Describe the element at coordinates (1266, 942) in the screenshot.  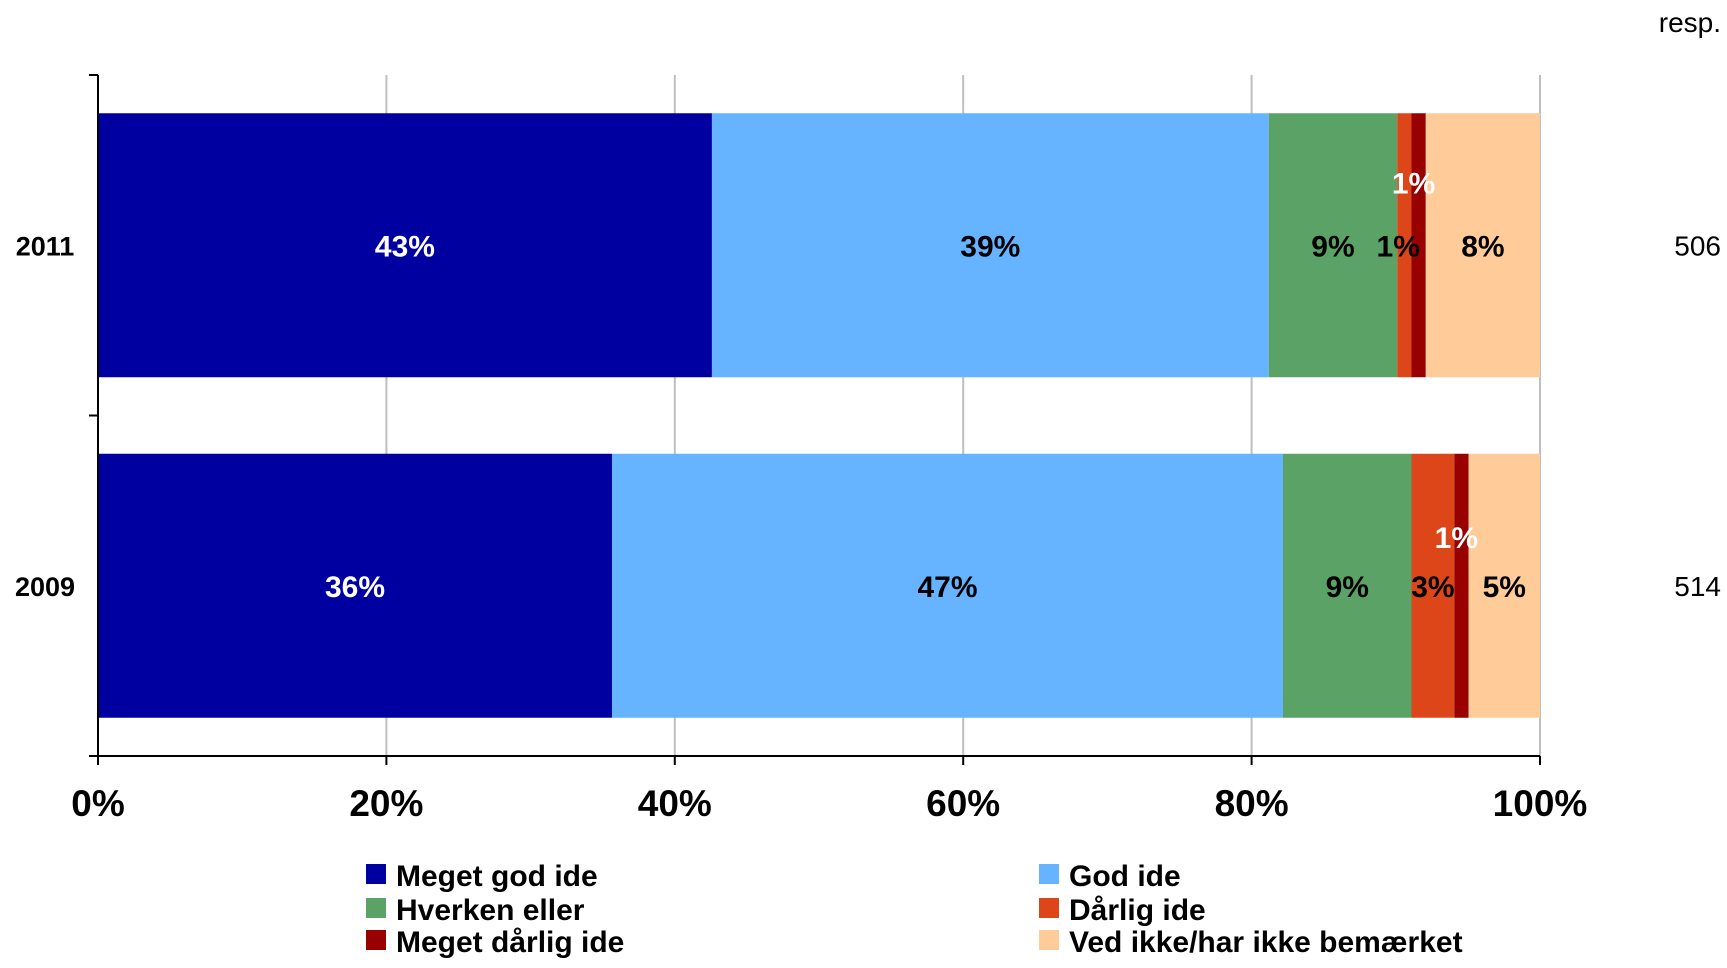
I see `legend-label: Ved ikke/har ikke bemærket` at that location.